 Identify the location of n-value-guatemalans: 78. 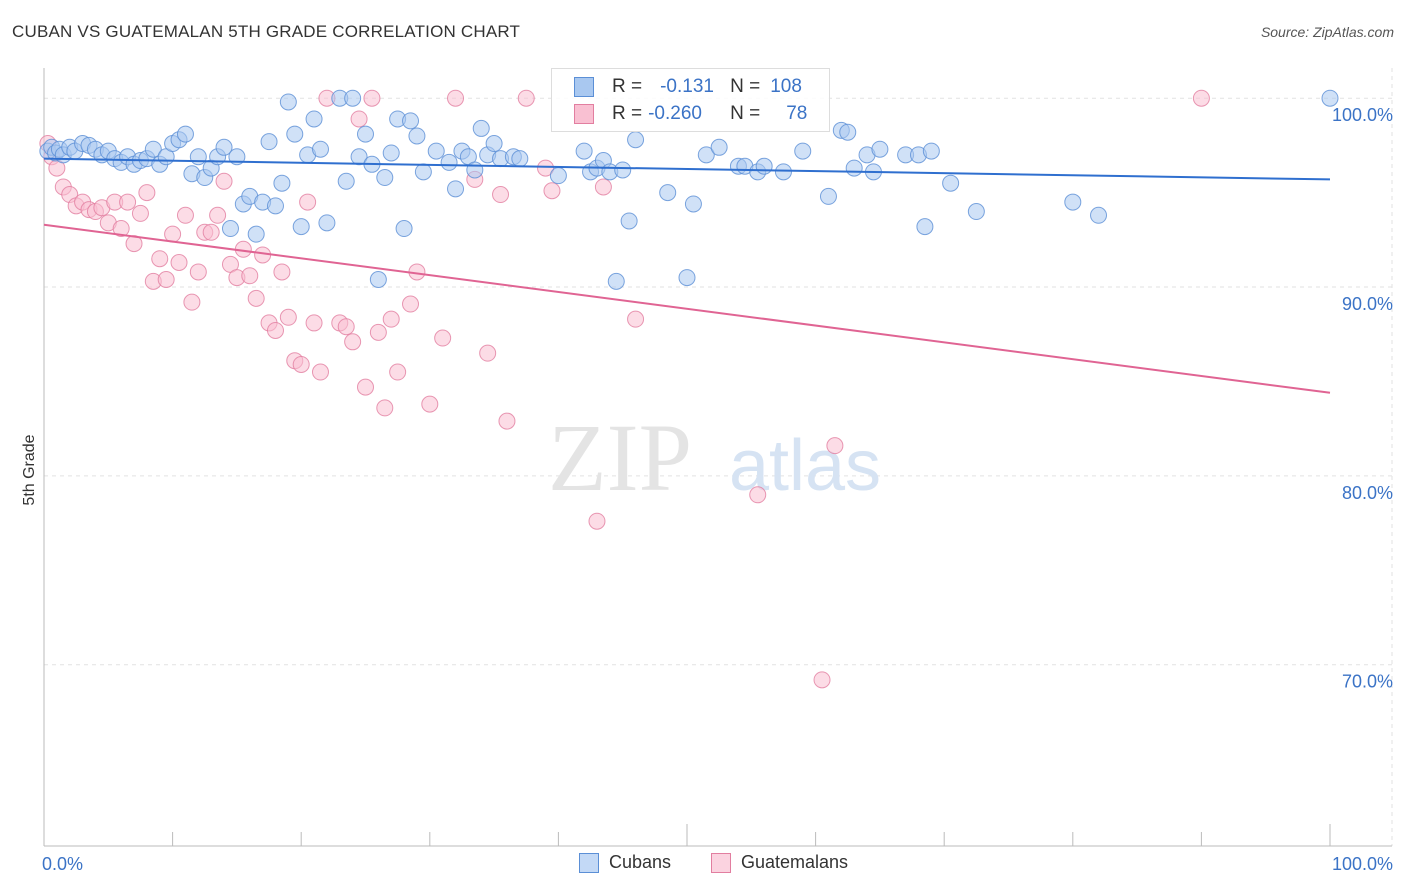
(797, 113).